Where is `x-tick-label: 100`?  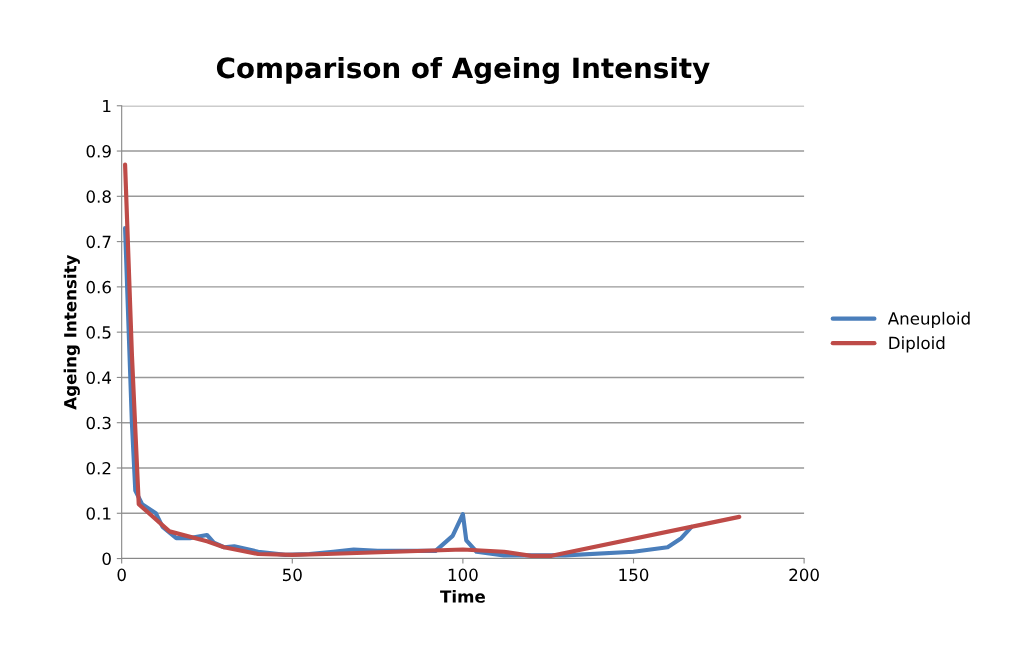 x-tick-label: 100 is located at coordinates (463, 575).